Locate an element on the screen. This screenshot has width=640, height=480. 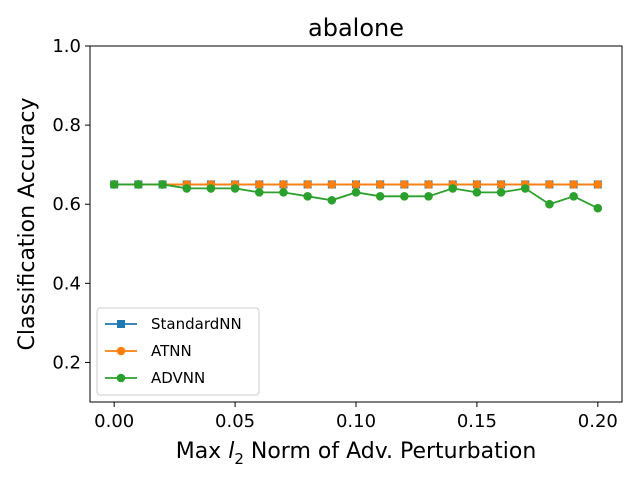
y-tick-label: 0.8 is located at coordinates (66, 125).